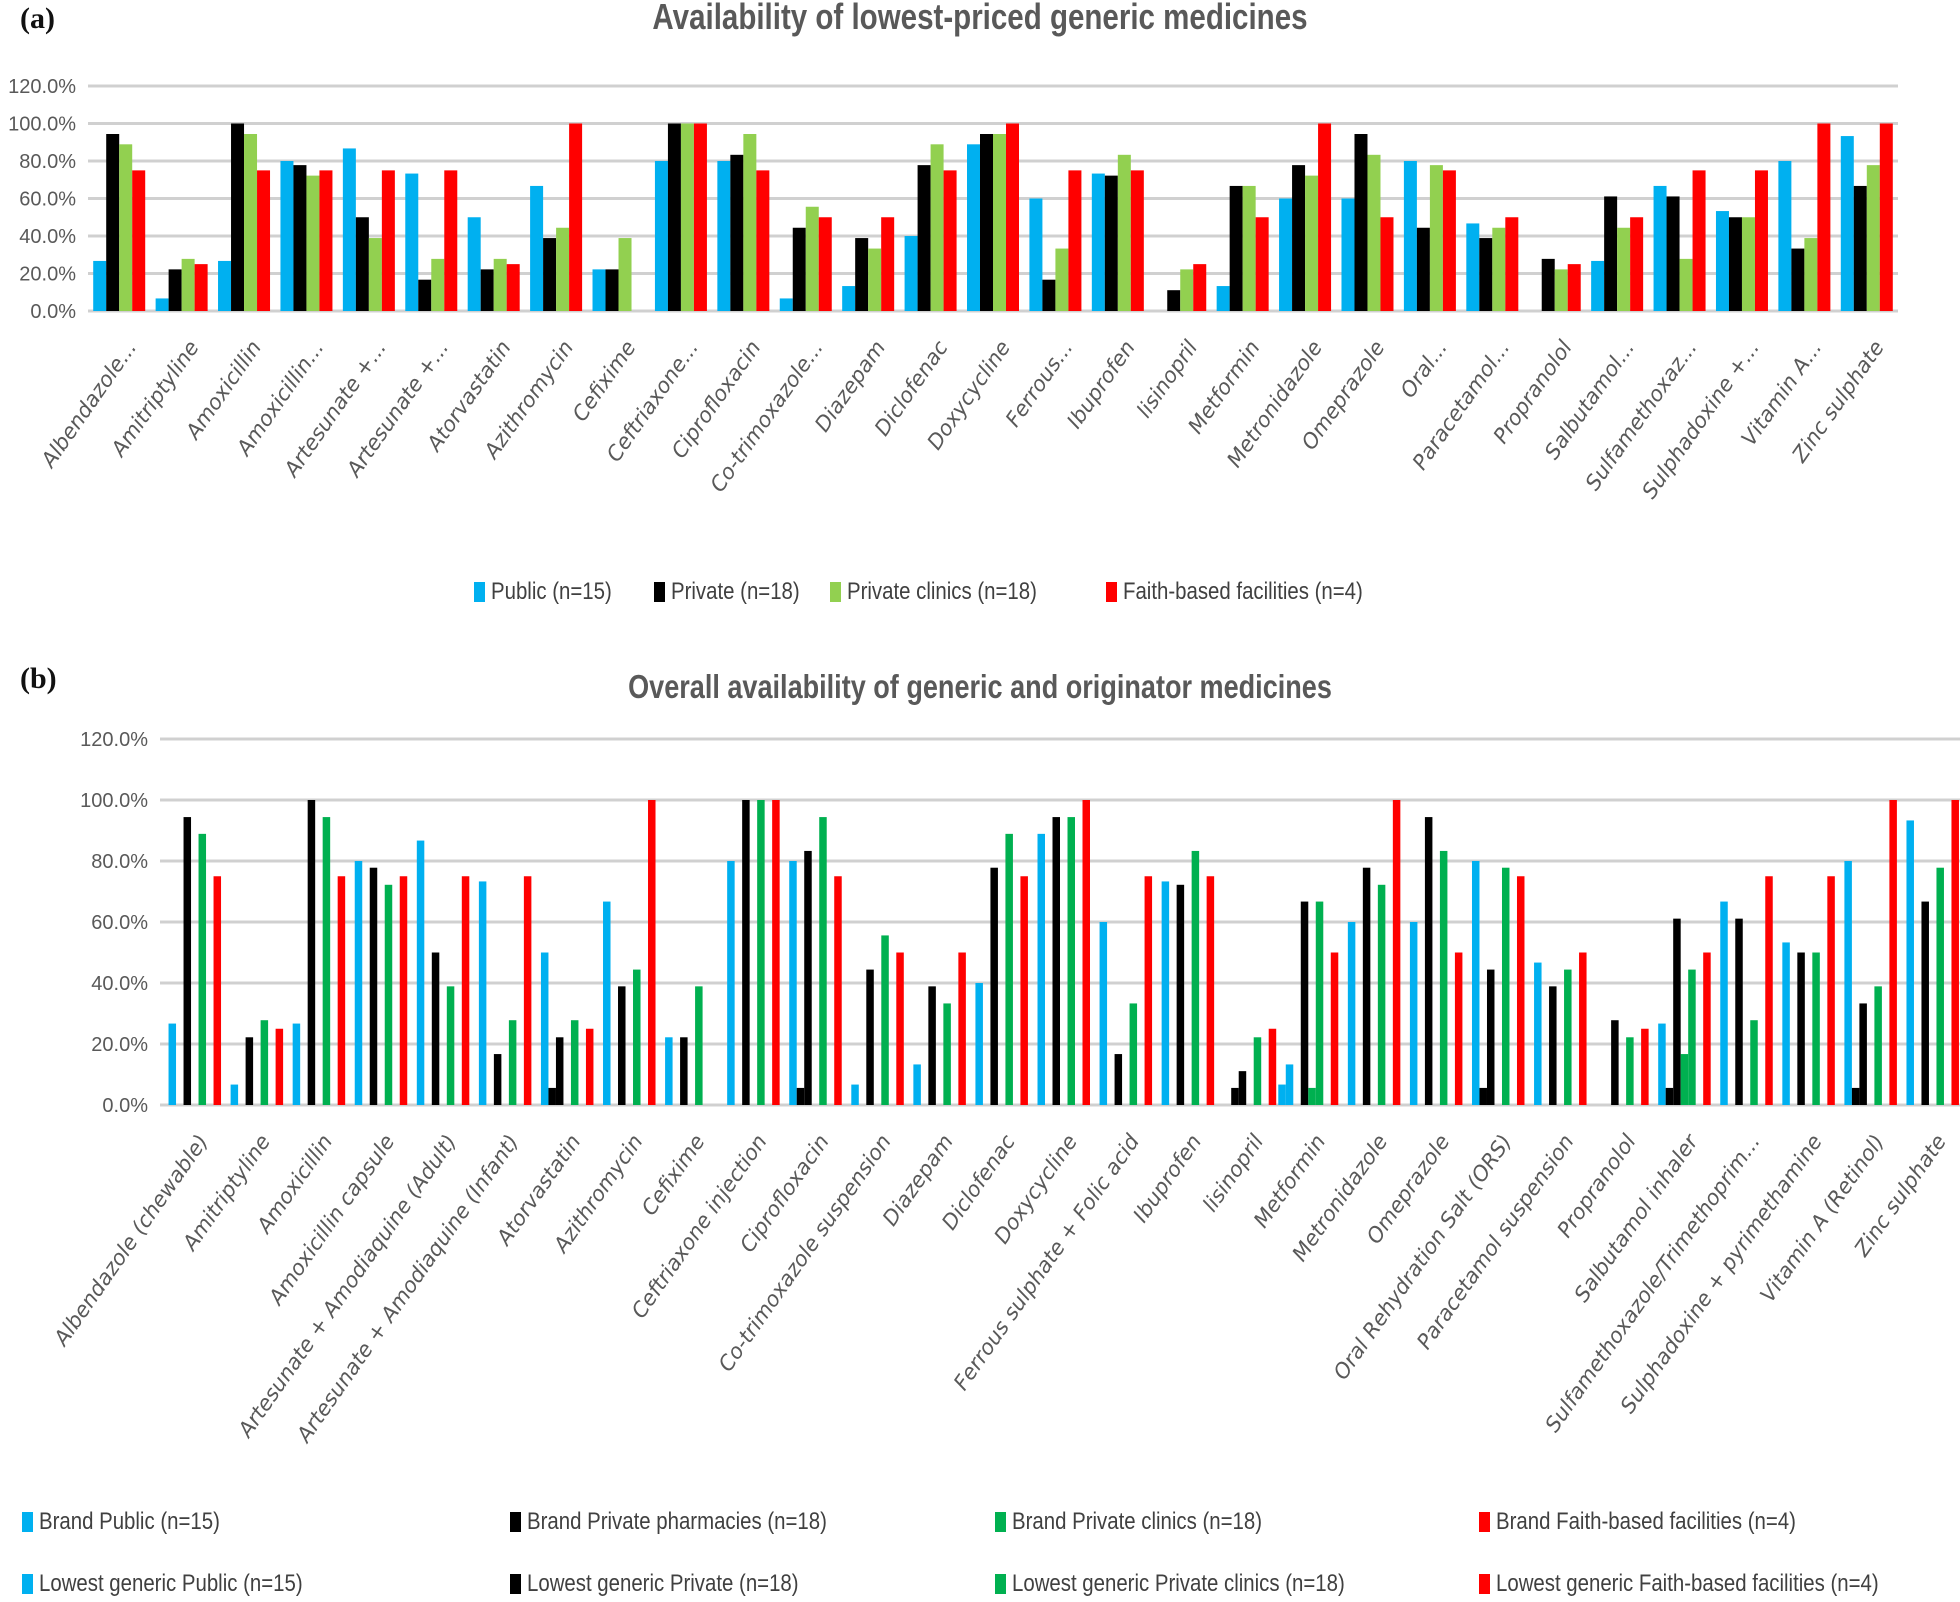 Image resolution: width=1960 pixels, height=1602 pixels. Describe the element at coordinates (942, 591) in the screenshot. I see `legend-label: Private clinics (n=18)` at that location.